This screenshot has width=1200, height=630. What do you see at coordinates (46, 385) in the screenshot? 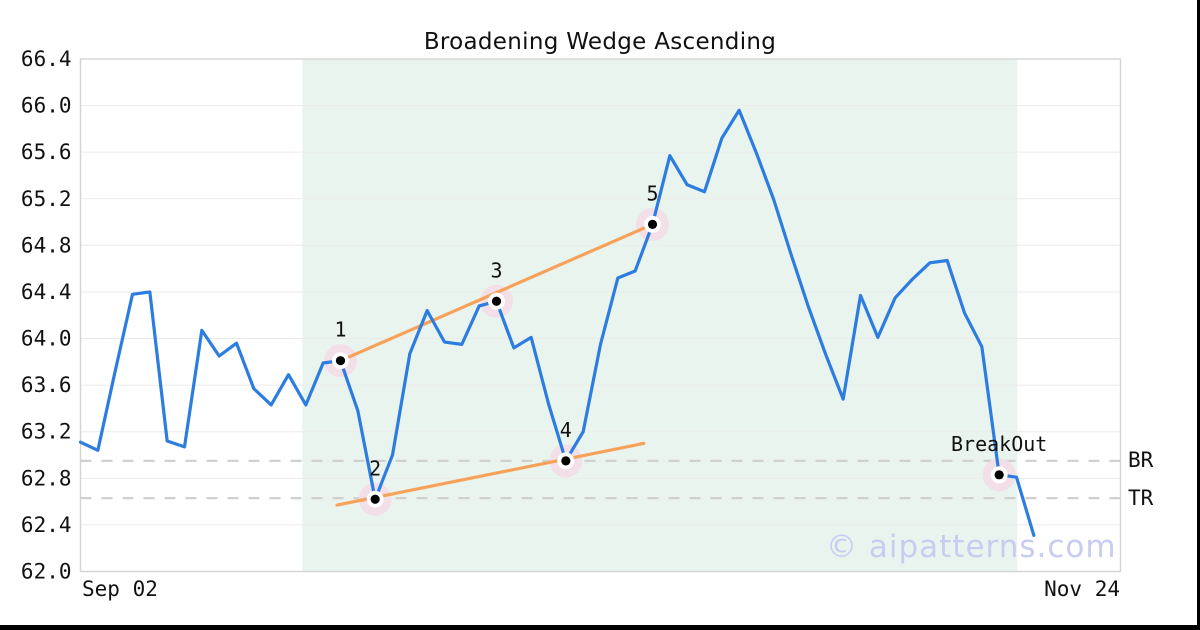
I see `y-tick-label: 63.6` at bounding box center [46, 385].